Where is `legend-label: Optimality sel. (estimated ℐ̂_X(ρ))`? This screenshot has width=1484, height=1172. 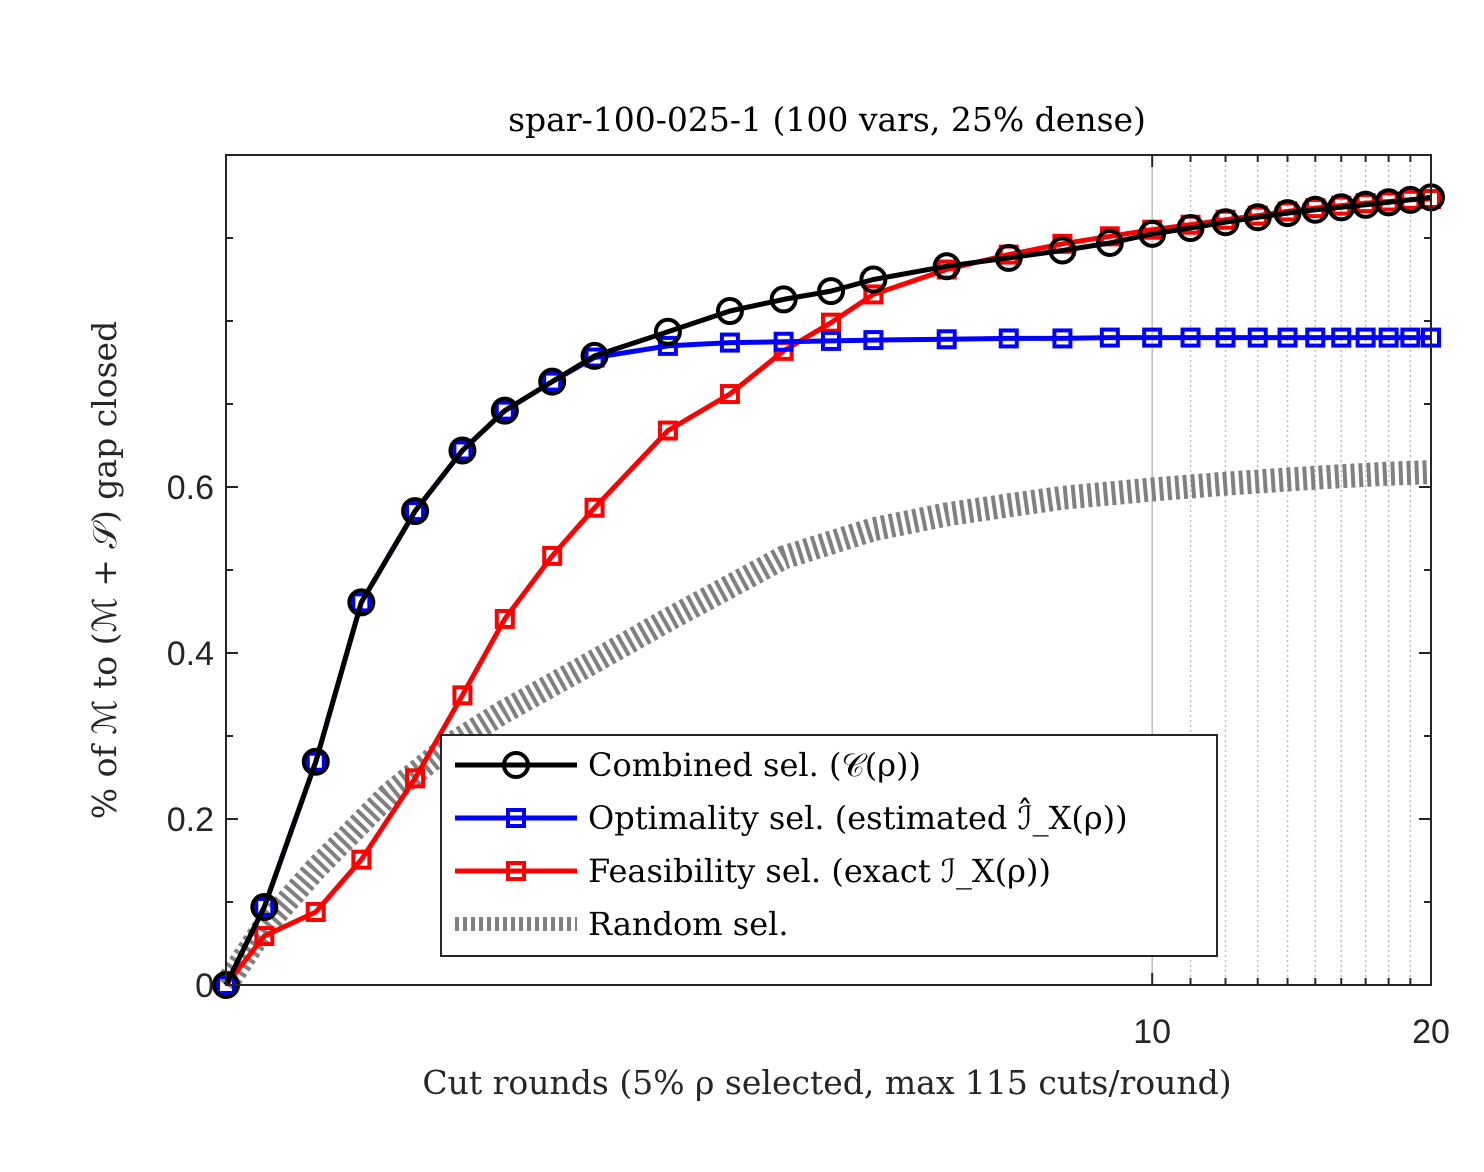
legend-label: Optimality sel. (estimated ℐ̂_X(ρ)) is located at coordinates (858, 817).